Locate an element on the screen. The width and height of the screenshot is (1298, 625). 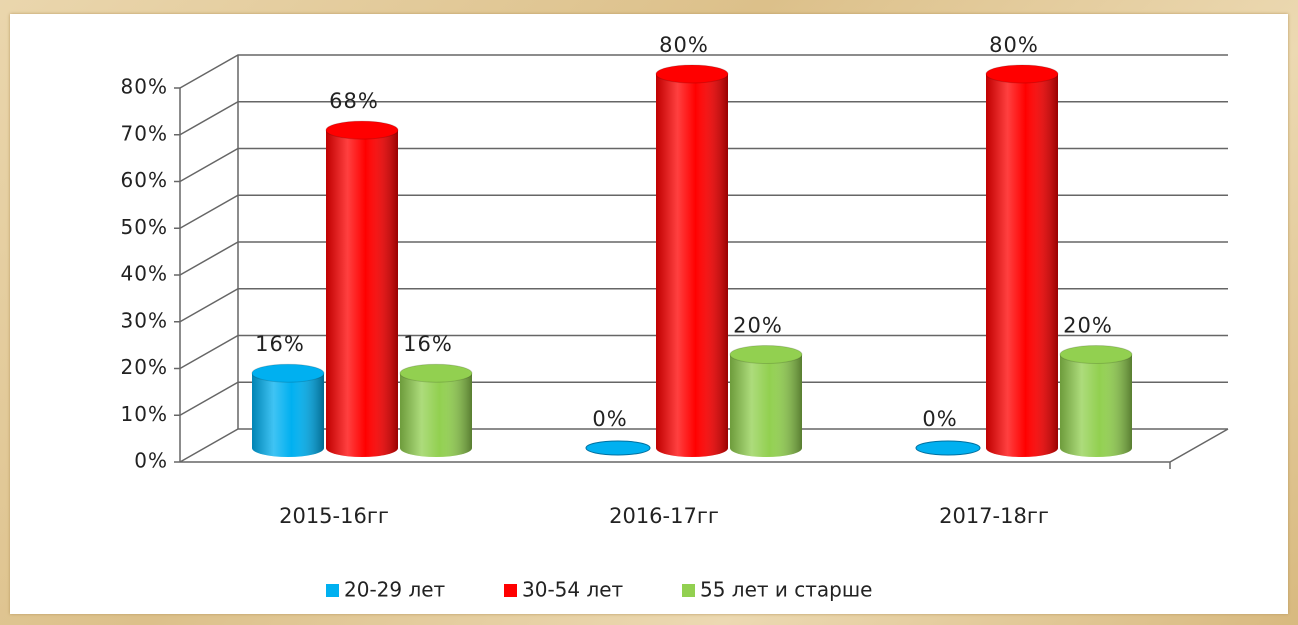
y-tick-label: 20% is located at coordinates (144, 367).